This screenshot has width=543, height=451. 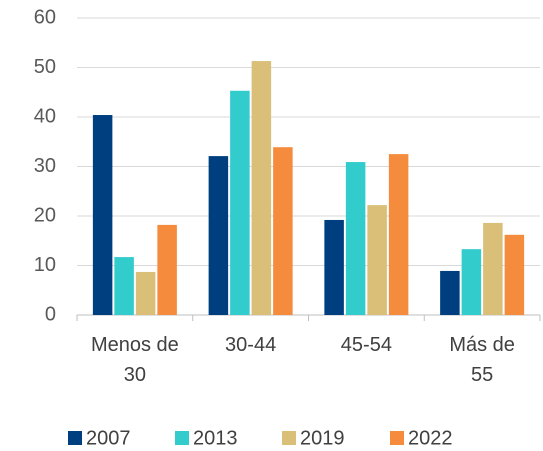 I want to click on x-tick-label: 45-54, so click(x=366, y=345).